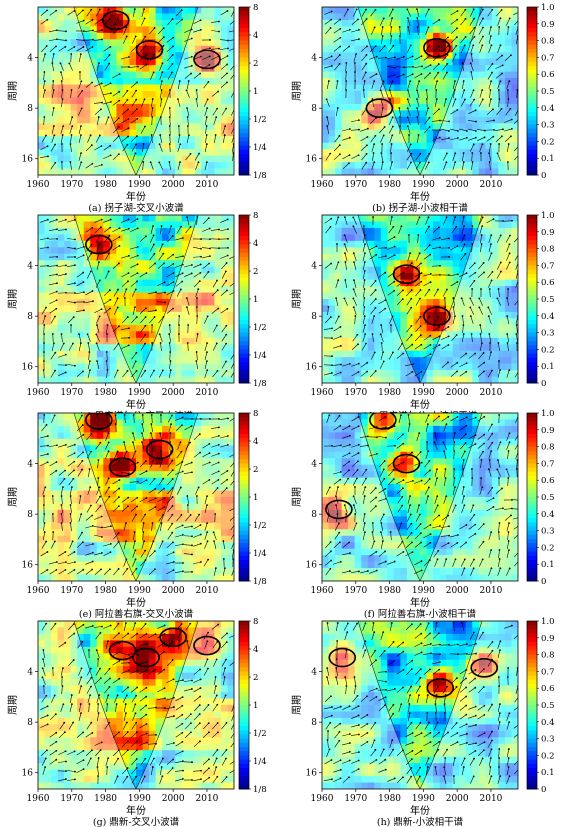 Image resolution: width=567 pixels, height=827 pixels. What do you see at coordinates (437, 48) in the screenshot?
I see `significance-contour` at bounding box center [437, 48].